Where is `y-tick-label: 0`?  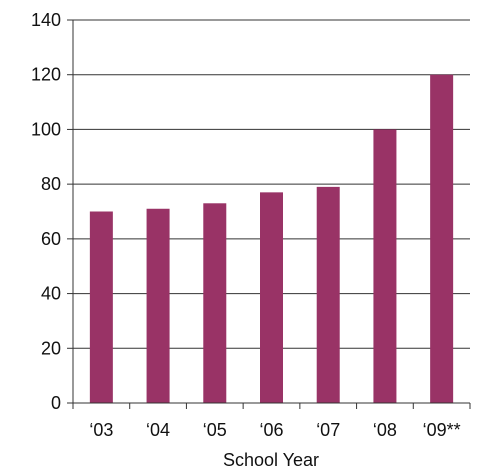 y-tick-label: 0 is located at coordinates (56, 403).